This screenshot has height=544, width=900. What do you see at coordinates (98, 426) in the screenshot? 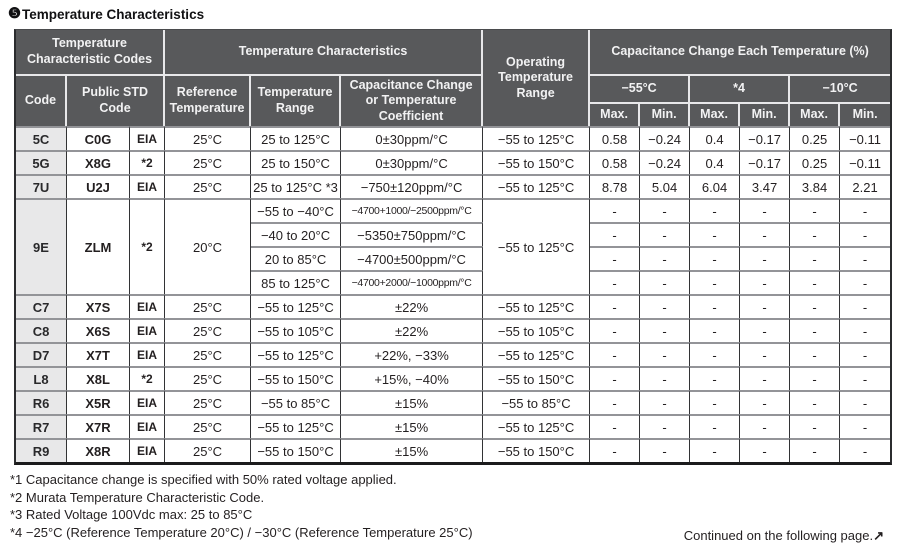
I see `std-code-cell: X7R` at bounding box center [98, 426].